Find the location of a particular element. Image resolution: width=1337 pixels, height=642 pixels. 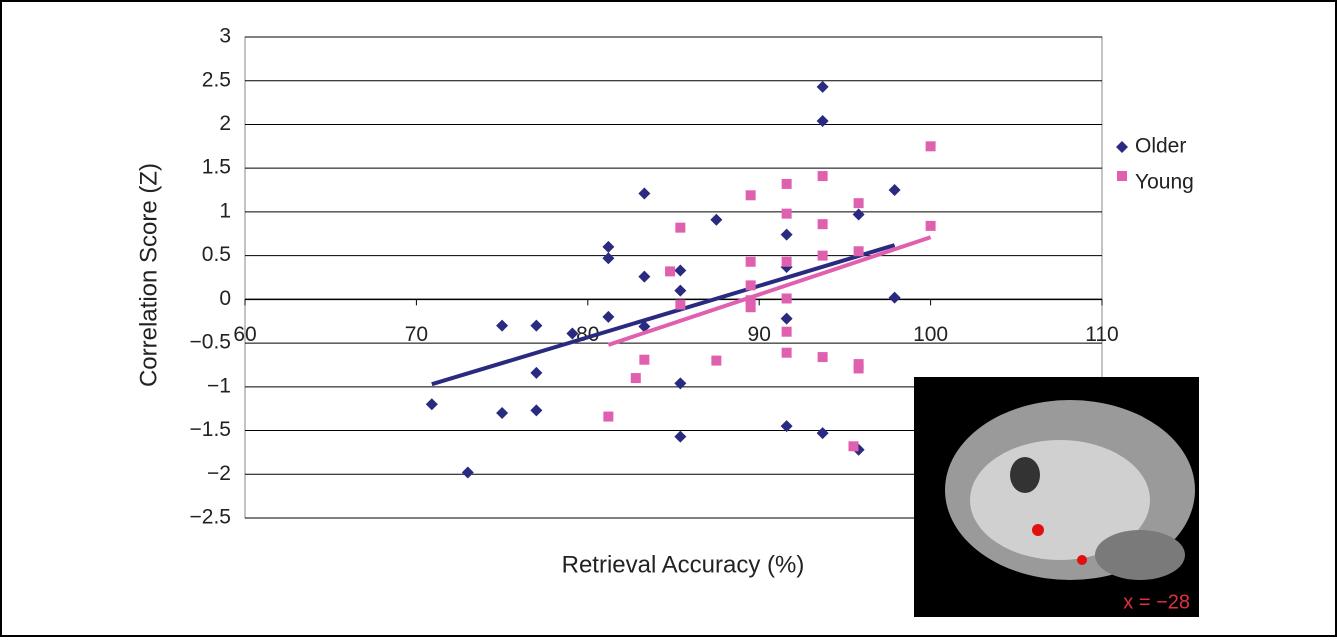

y-tick-label: 1.5 is located at coordinates (216, 167).